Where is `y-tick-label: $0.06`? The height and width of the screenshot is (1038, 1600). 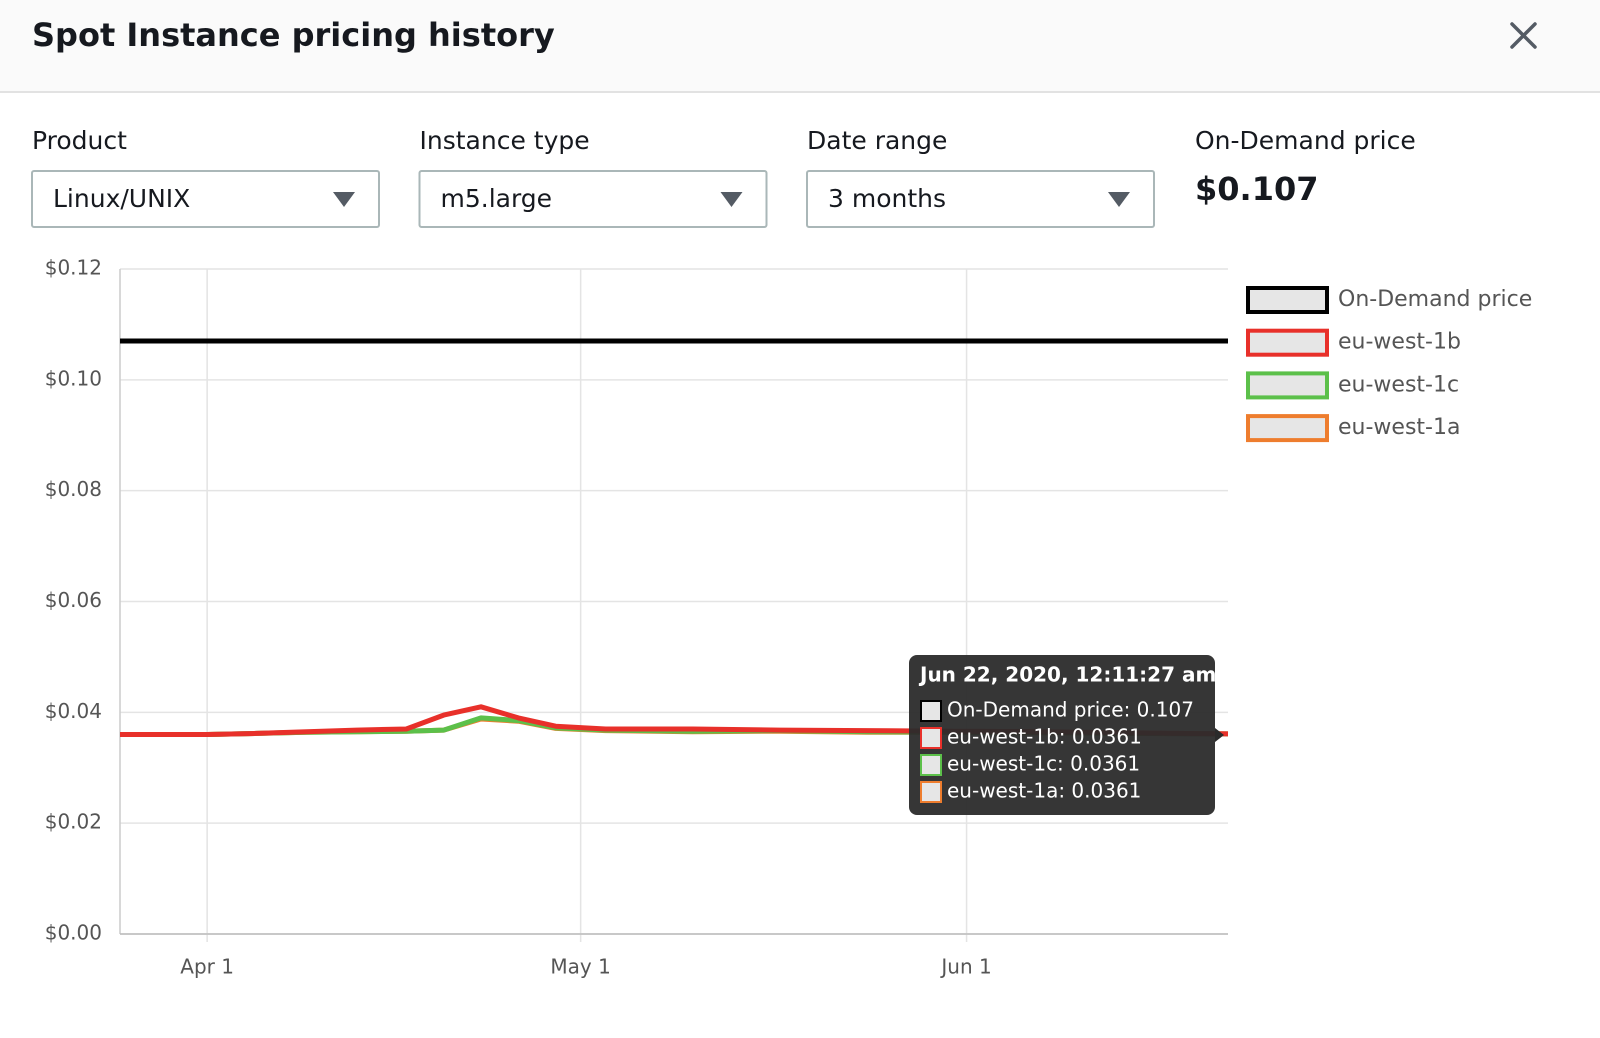
y-tick-label: $0.06 is located at coordinates (73, 600).